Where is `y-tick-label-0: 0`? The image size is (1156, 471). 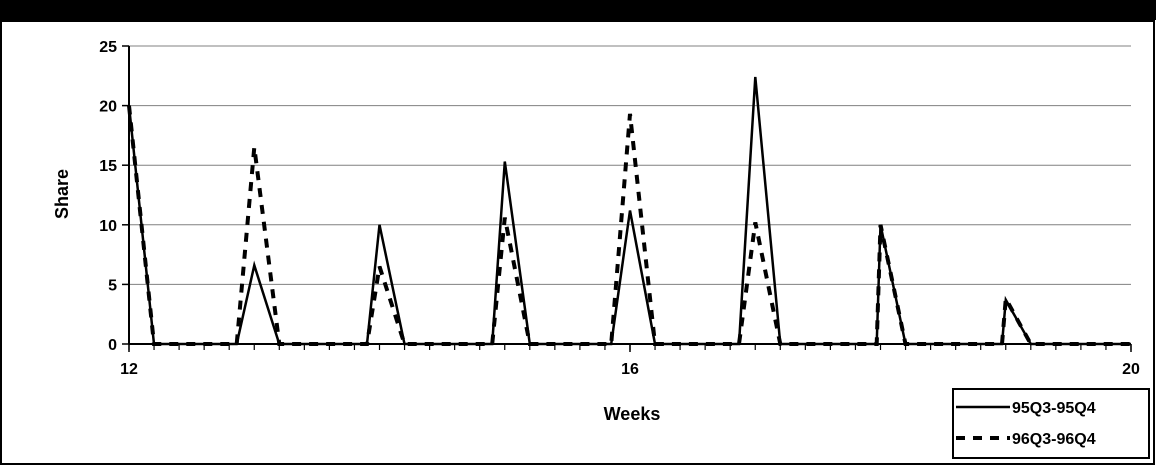
y-tick-label-0: 0 is located at coordinates (112, 345).